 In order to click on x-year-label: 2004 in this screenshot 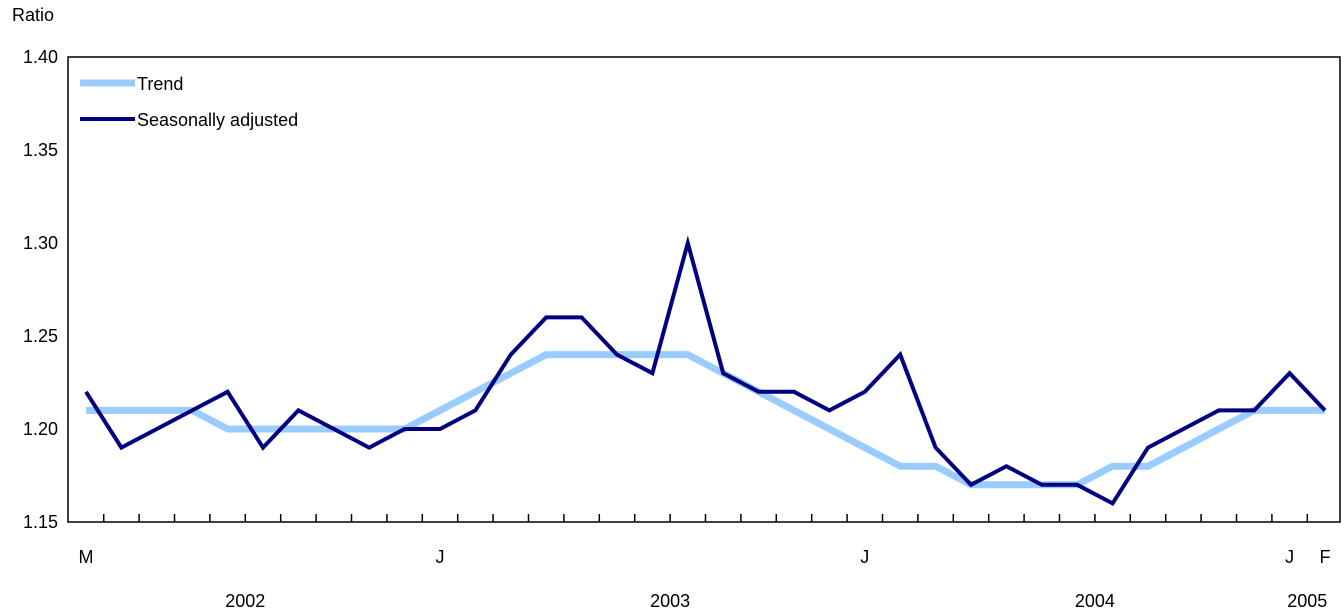, I will do `click(1095, 601)`.